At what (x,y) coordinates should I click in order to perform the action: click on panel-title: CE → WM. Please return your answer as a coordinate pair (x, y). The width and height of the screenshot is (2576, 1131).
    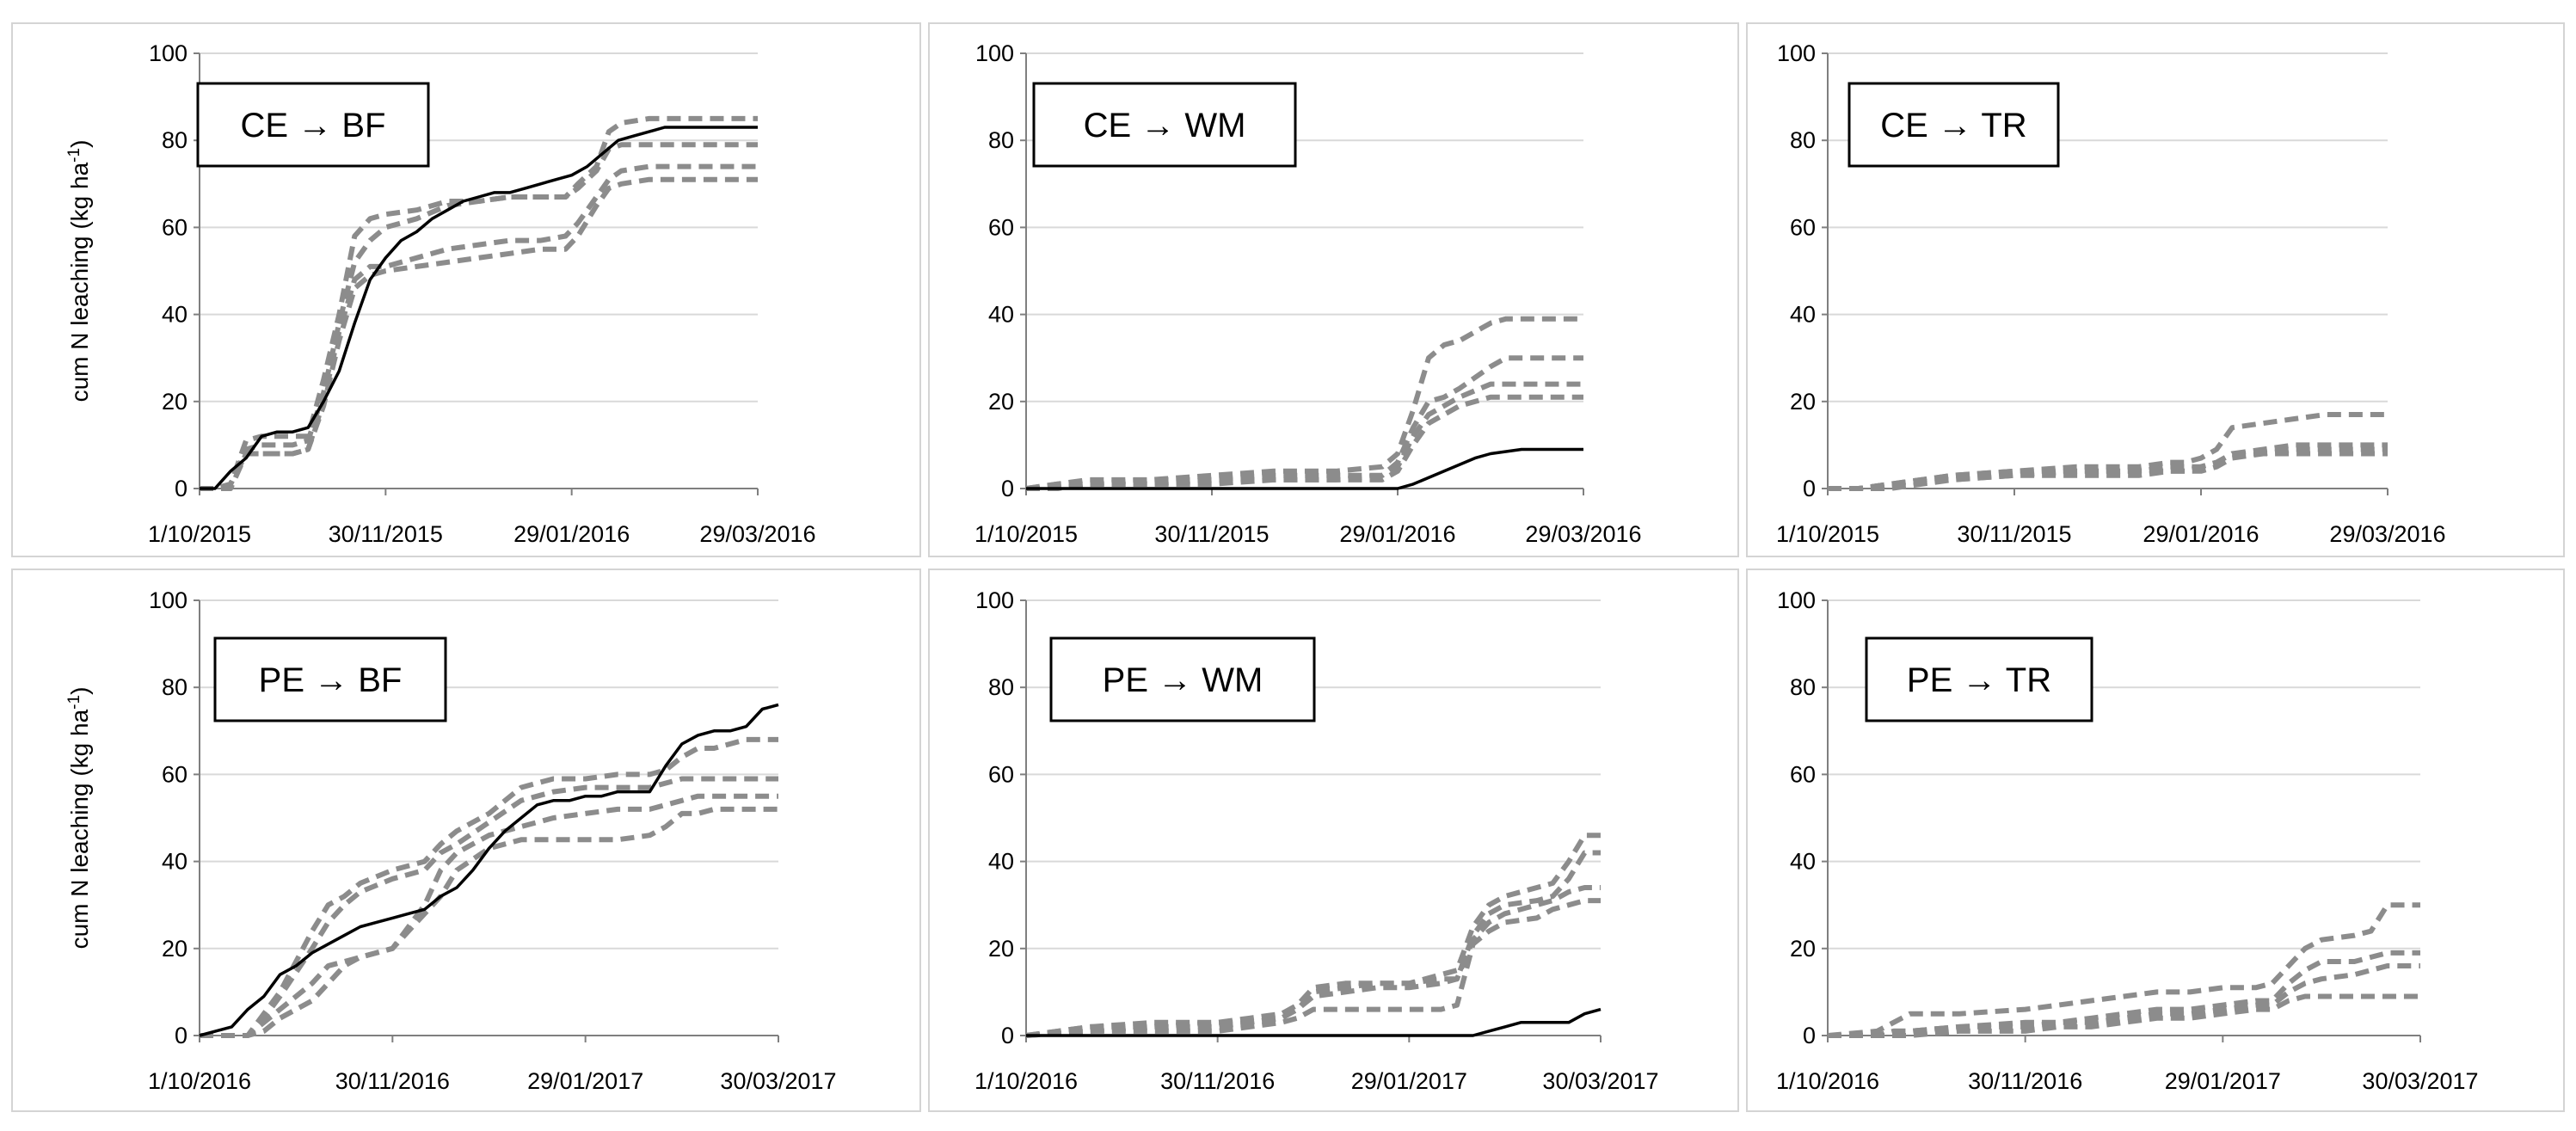
    Looking at the image, I should click on (1165, 126).